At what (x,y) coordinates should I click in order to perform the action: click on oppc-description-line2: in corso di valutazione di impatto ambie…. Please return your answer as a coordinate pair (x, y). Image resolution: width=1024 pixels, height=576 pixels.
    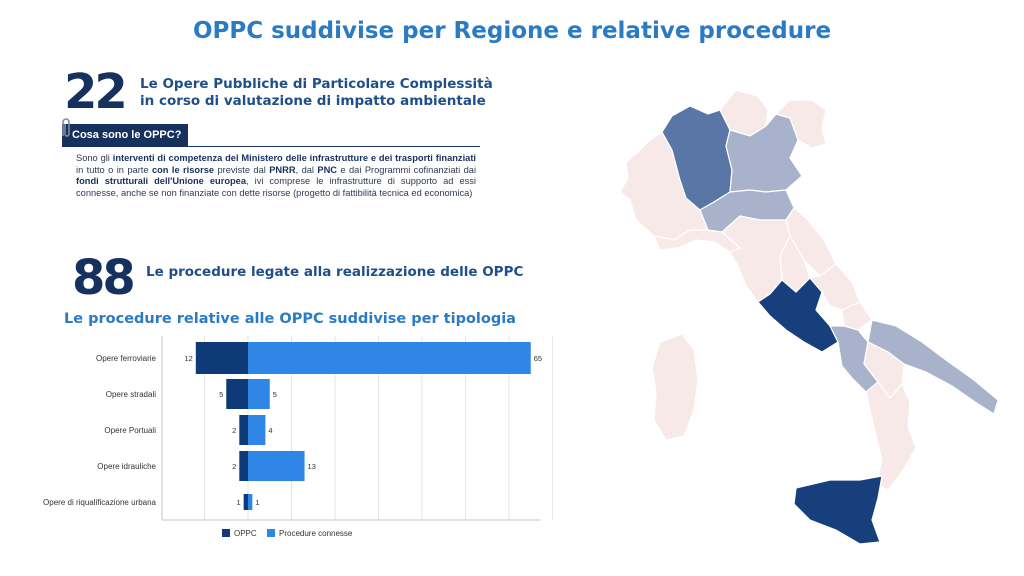
    Looking at the image, I should click on (313, 101).